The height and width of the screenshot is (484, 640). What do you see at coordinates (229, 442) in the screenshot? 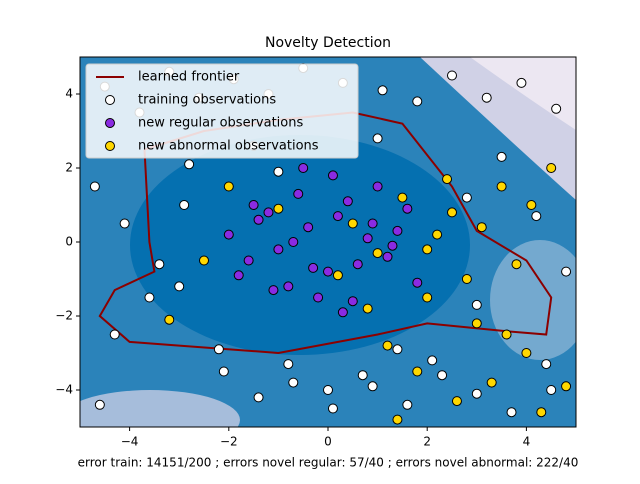
I see `x-tick-label: −2` at bounding box center [229, 442].